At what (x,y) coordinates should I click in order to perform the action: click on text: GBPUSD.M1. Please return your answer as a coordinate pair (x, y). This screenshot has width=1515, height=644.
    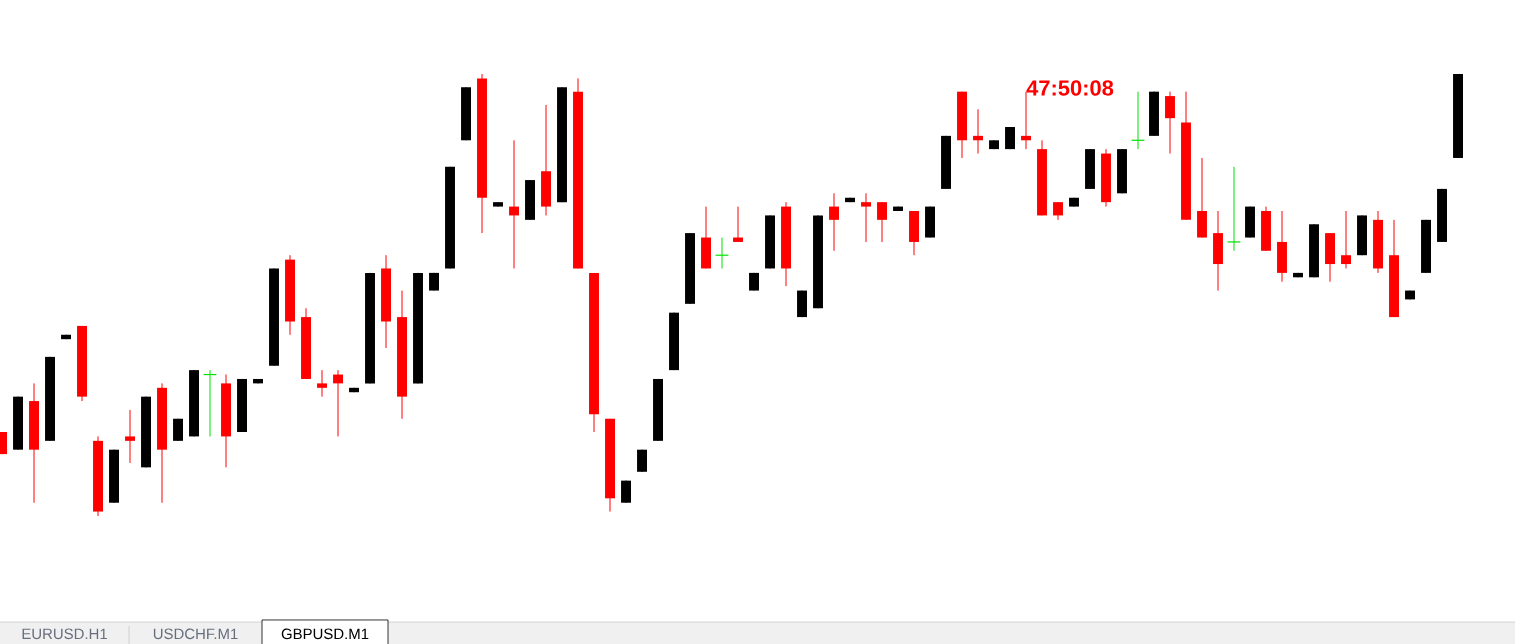
    Looking at the image, I should click on (325, 634).